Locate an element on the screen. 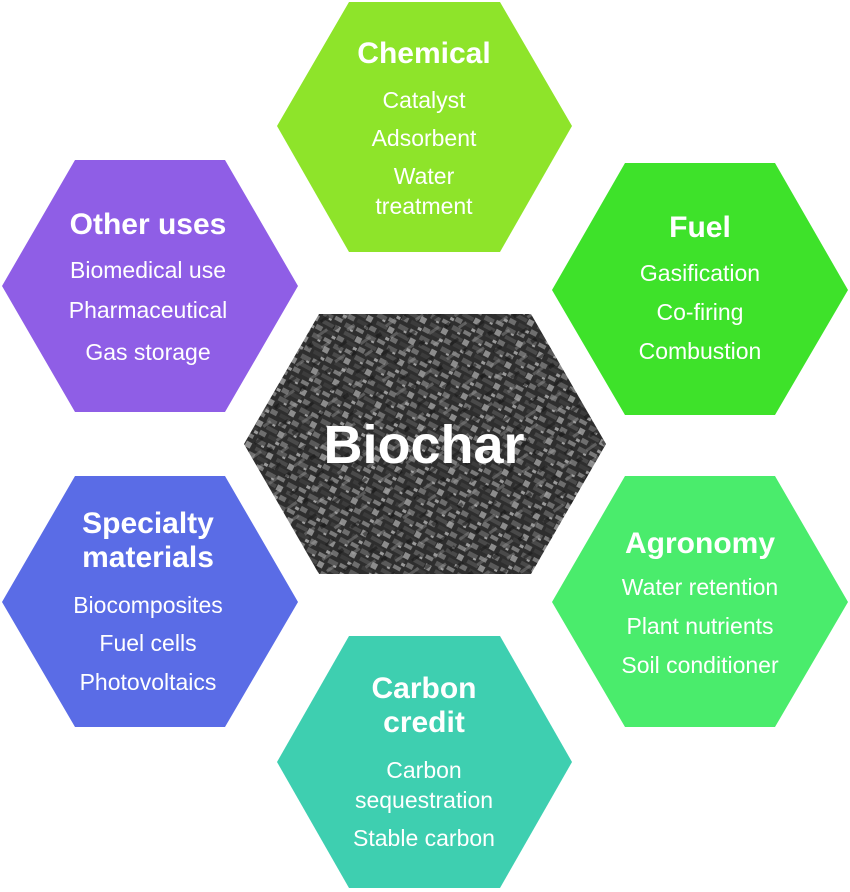 This screenshot has width=850, height=892. hex-agronomy-shape is located at coordinates (700, 601).